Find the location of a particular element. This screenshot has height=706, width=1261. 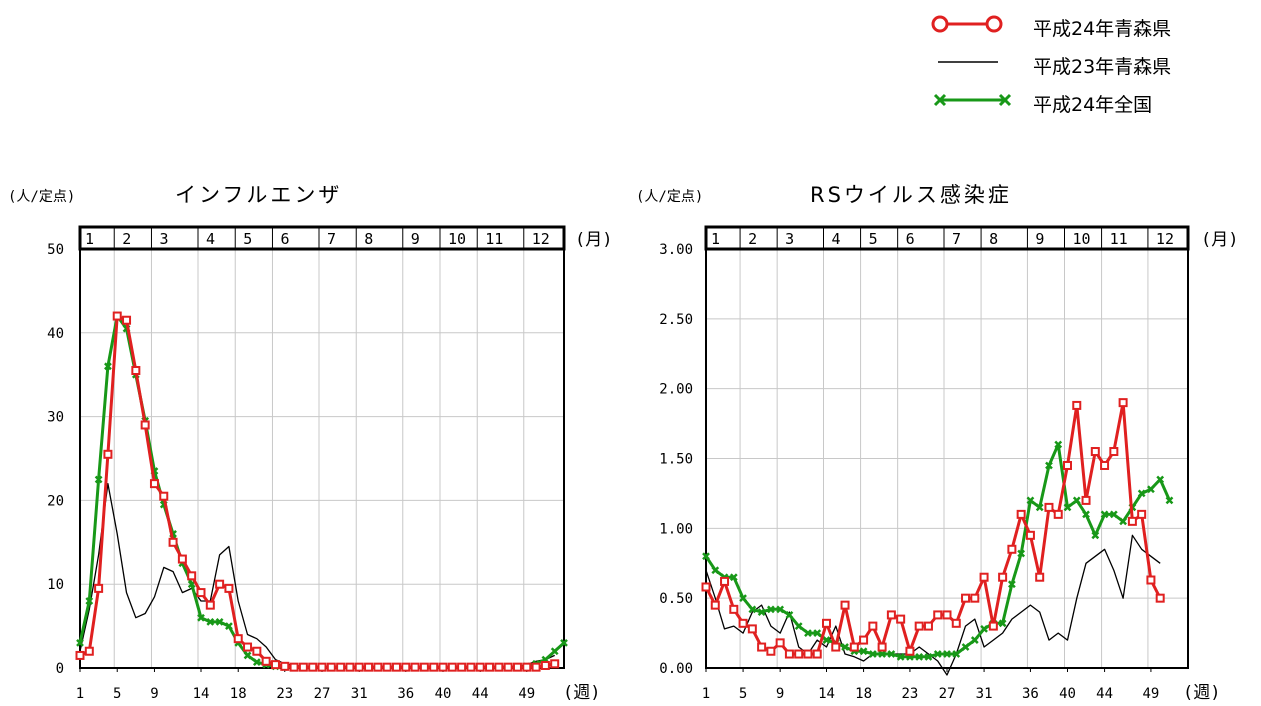

month-label: 8 is located at coordinates (993, 239).